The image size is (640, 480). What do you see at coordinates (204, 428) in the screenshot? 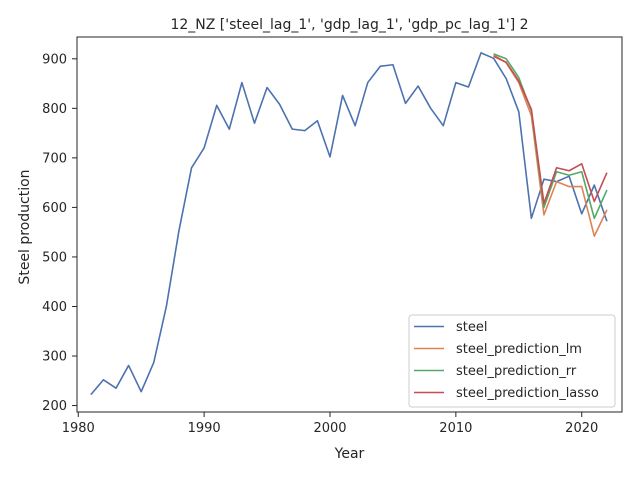
I see `x-tick-label: 1990` at bounding box center [204, 428].